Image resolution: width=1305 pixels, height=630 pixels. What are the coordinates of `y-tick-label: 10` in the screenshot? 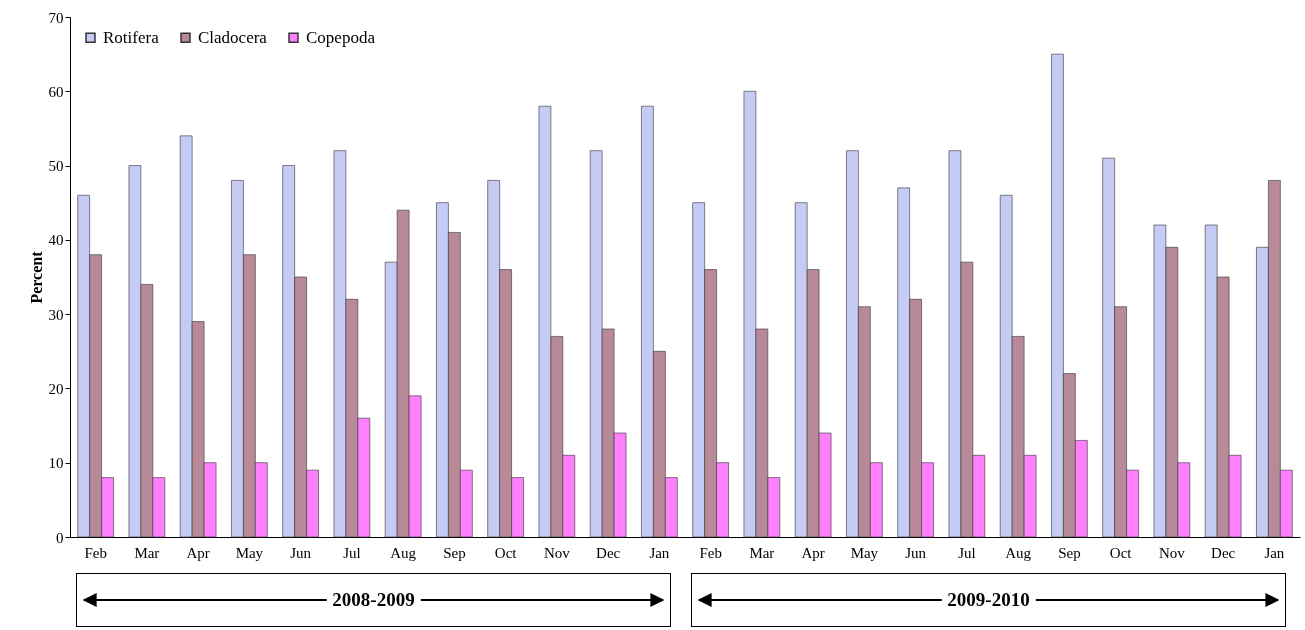 It's located at (56, 463).